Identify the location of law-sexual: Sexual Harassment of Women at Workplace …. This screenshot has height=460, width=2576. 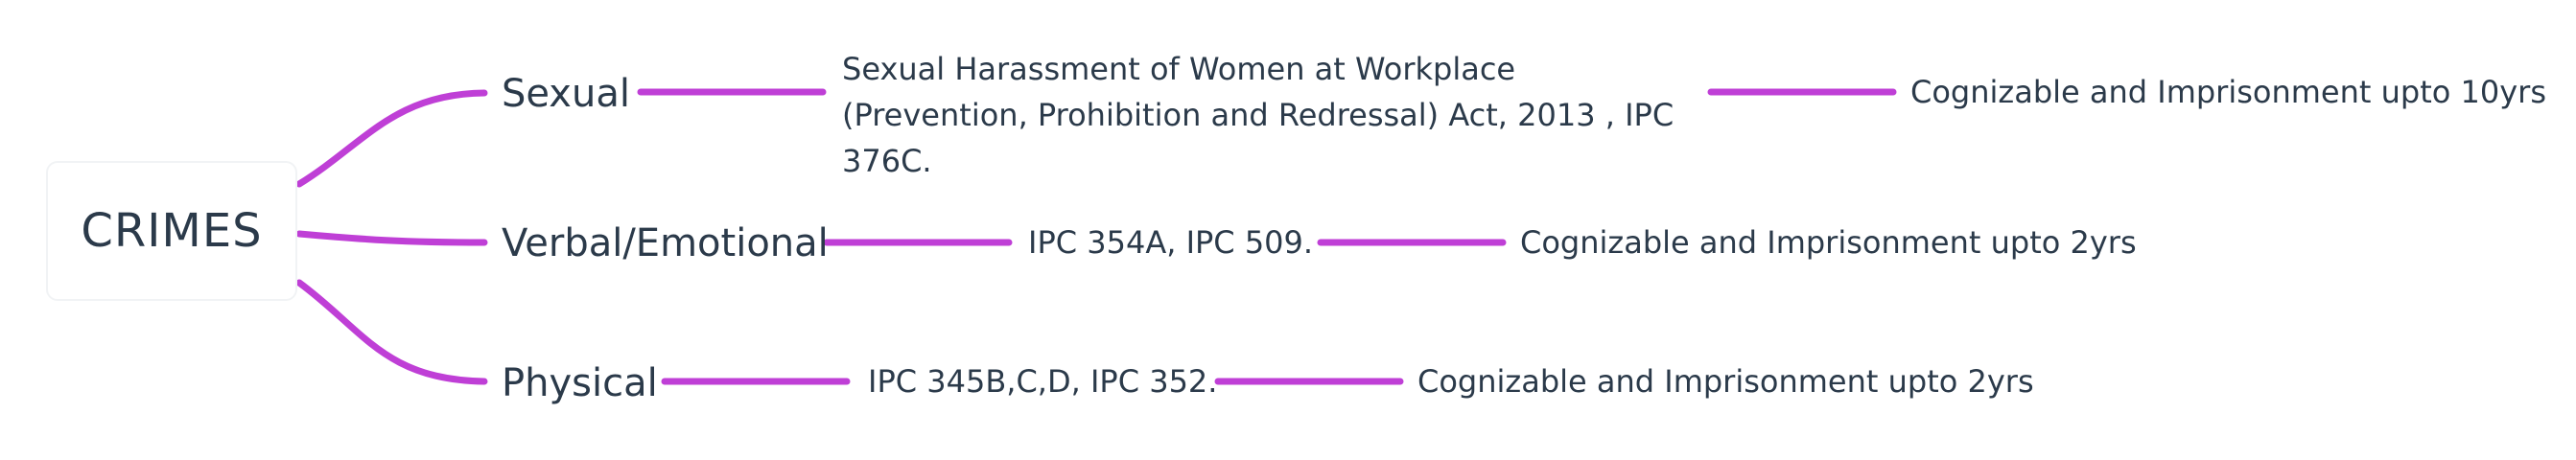
(1258, 115).